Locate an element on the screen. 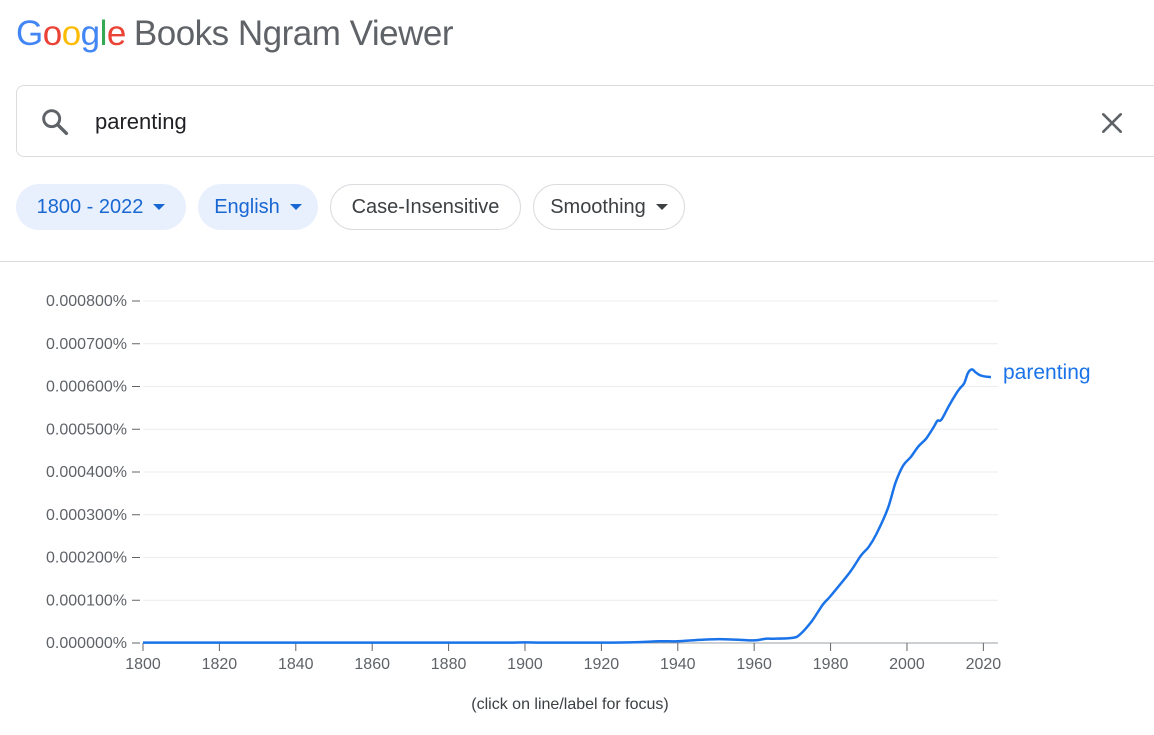 This screenshot has width=1154, height=735. series-label-parenting: parenting is located at coordinates (1047, 372).